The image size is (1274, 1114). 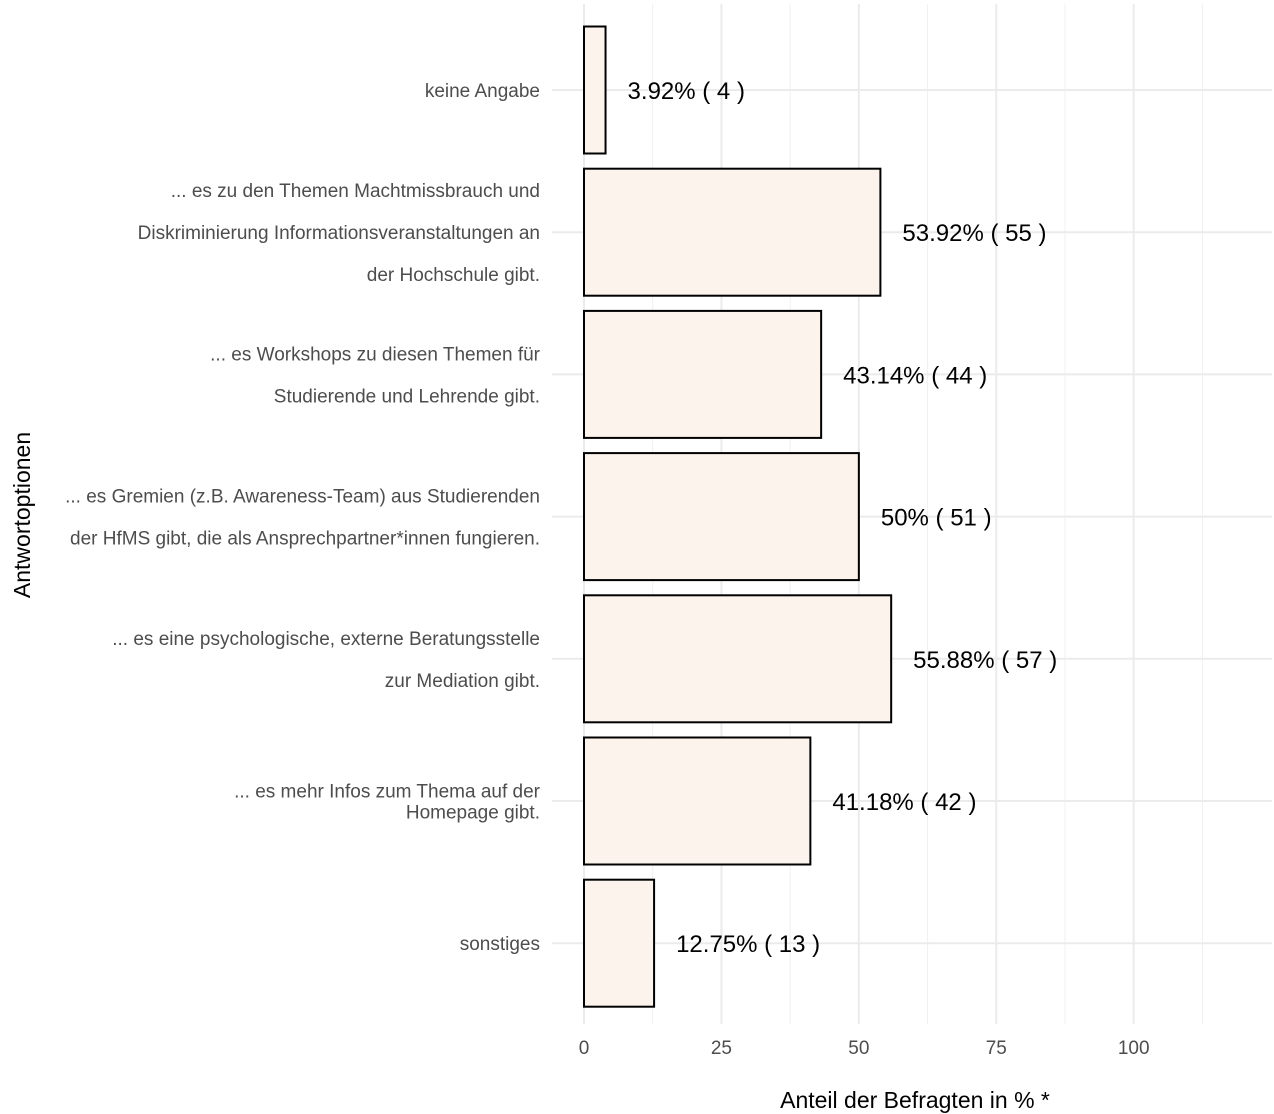 I want to click on category-label-line: Homepage gibt., so click(x=473, y=813).